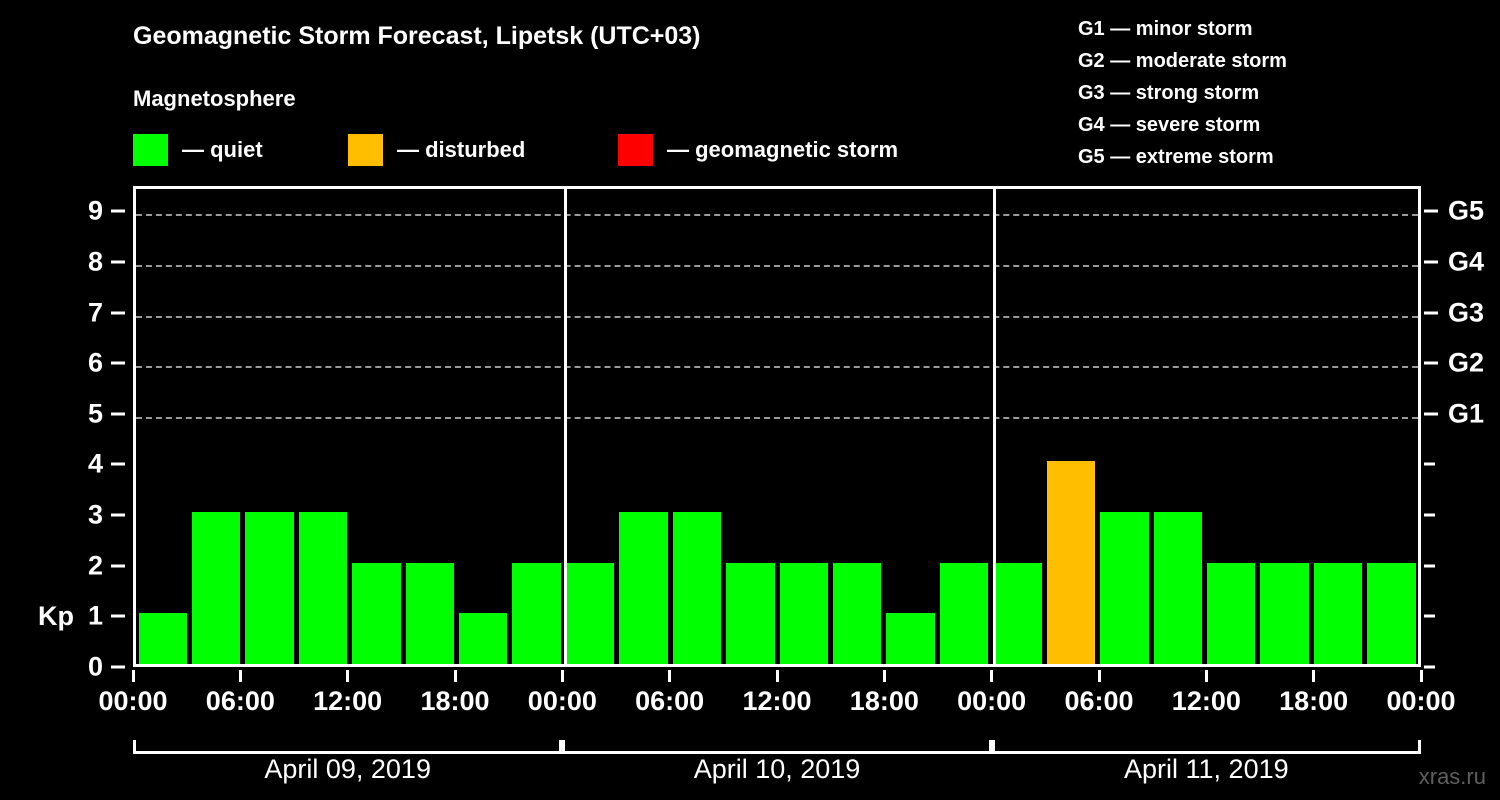 The image size is (1500, 800). Describe the element at coordinates (95, 413) in the screenshot. I see `y-tick-label-5: 5` at that location.